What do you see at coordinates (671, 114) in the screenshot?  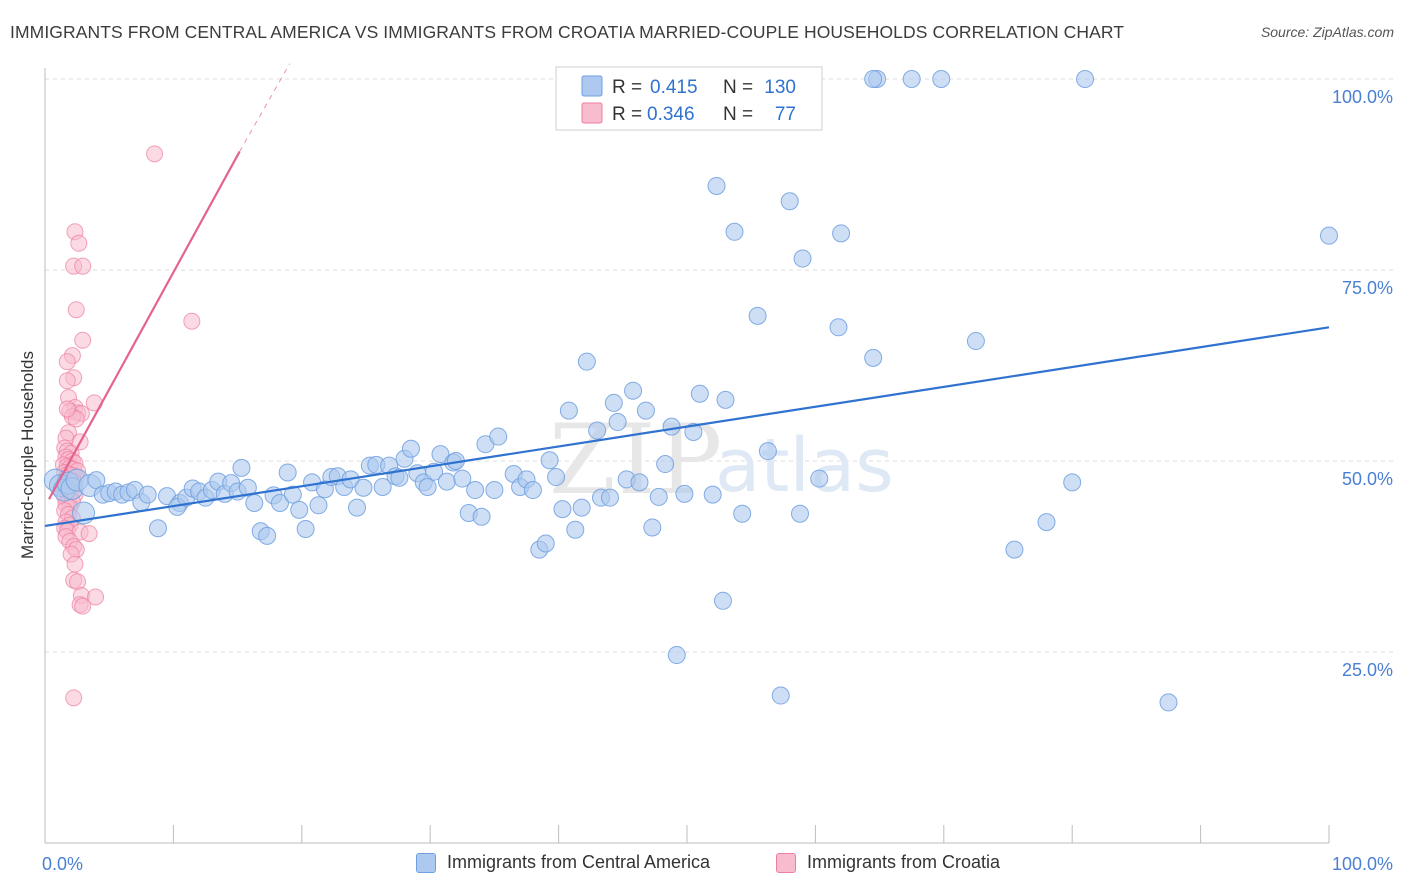 I see `legend-pink-r-value: 0.346` at bounding box center [671, 114].